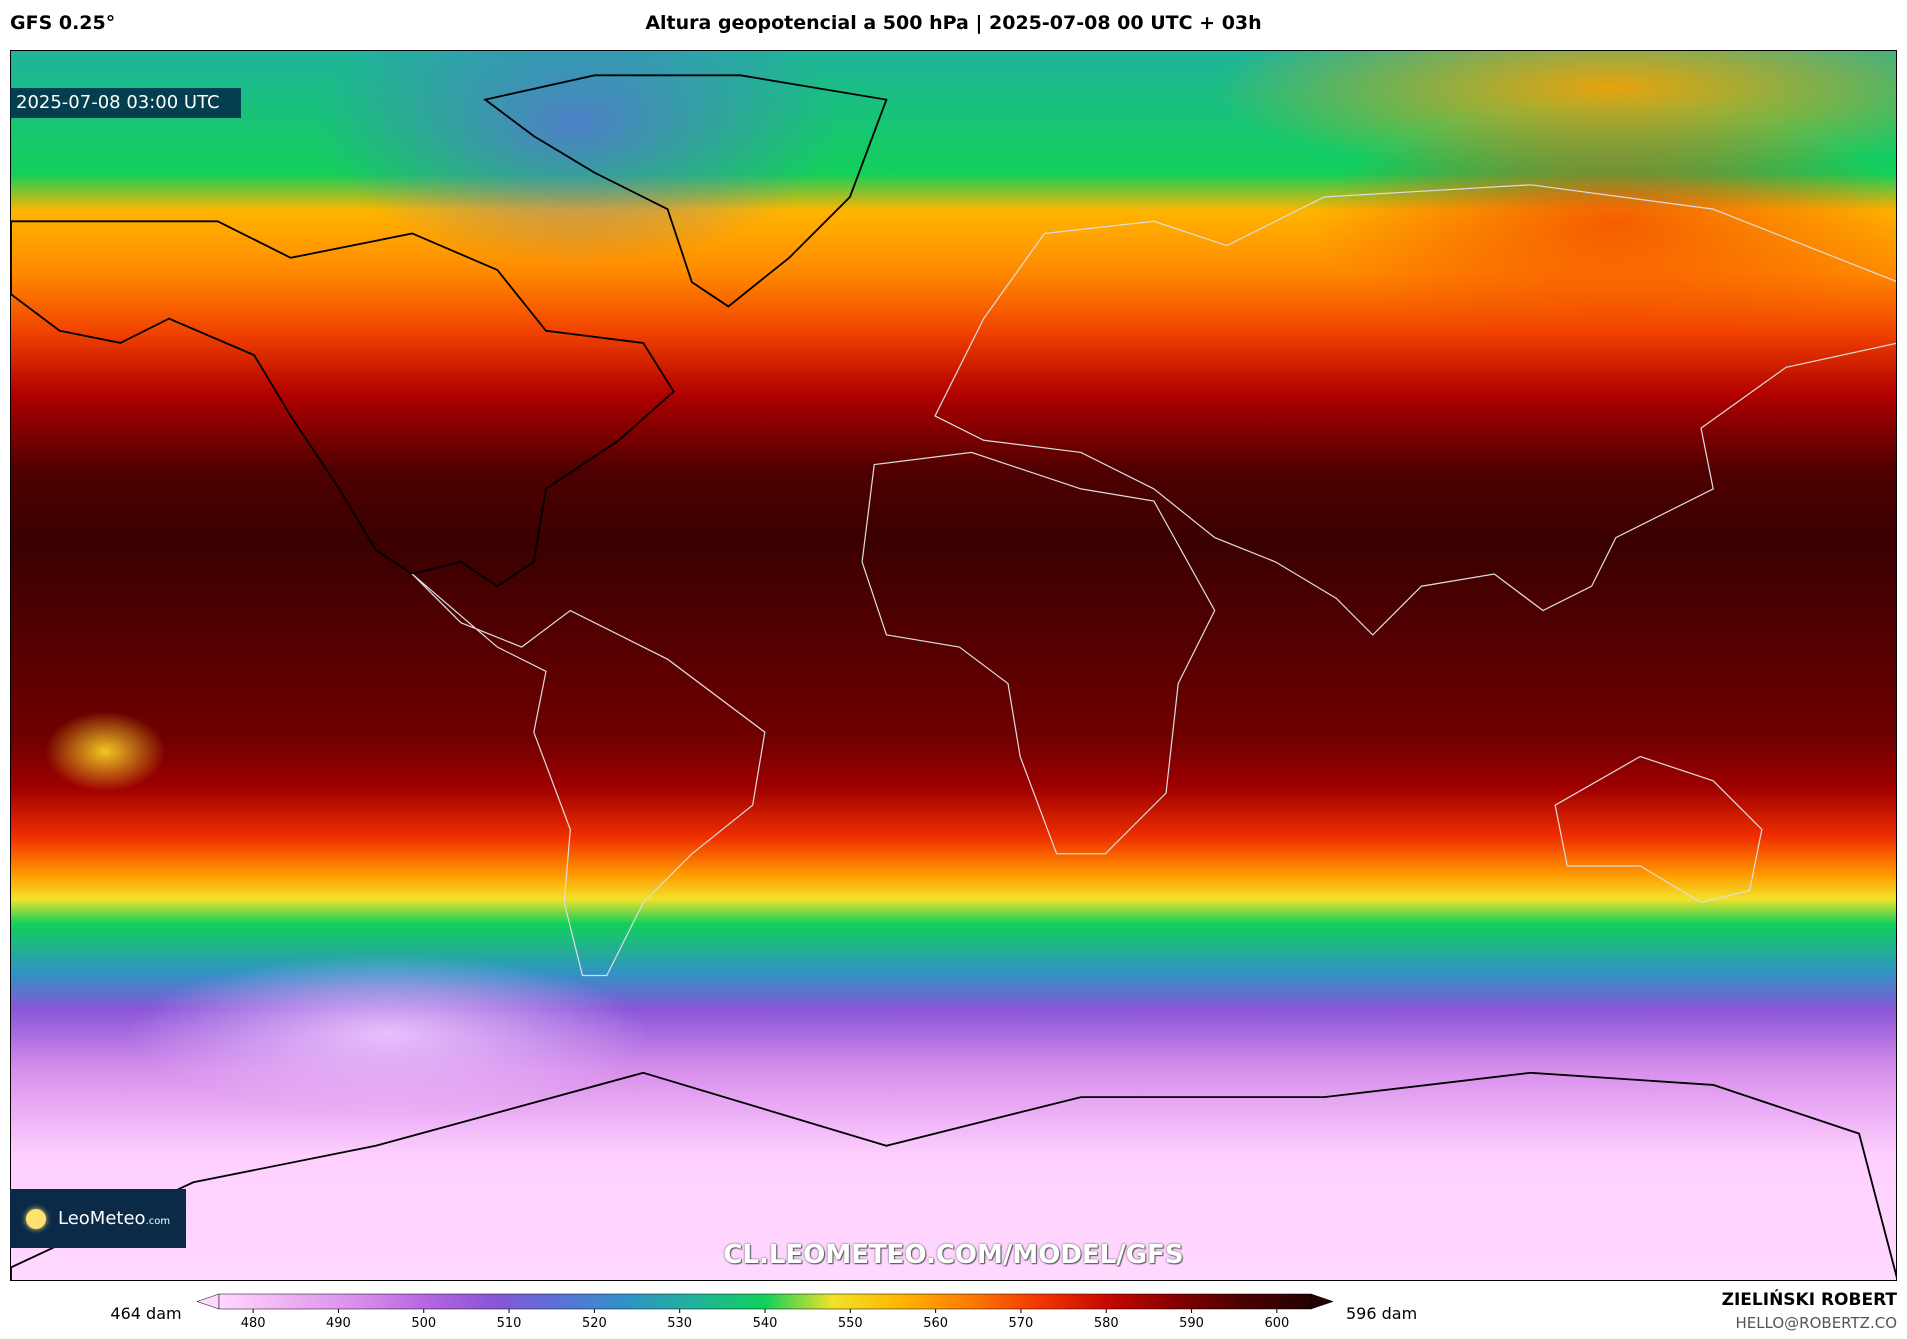 The width and height of the screenshot is (1907, 1339). What do you see at coordinates (1276, 1323) in the screenshot?
I see `colorbar-tick-label: 600` at bounding box center [1276, 1323].